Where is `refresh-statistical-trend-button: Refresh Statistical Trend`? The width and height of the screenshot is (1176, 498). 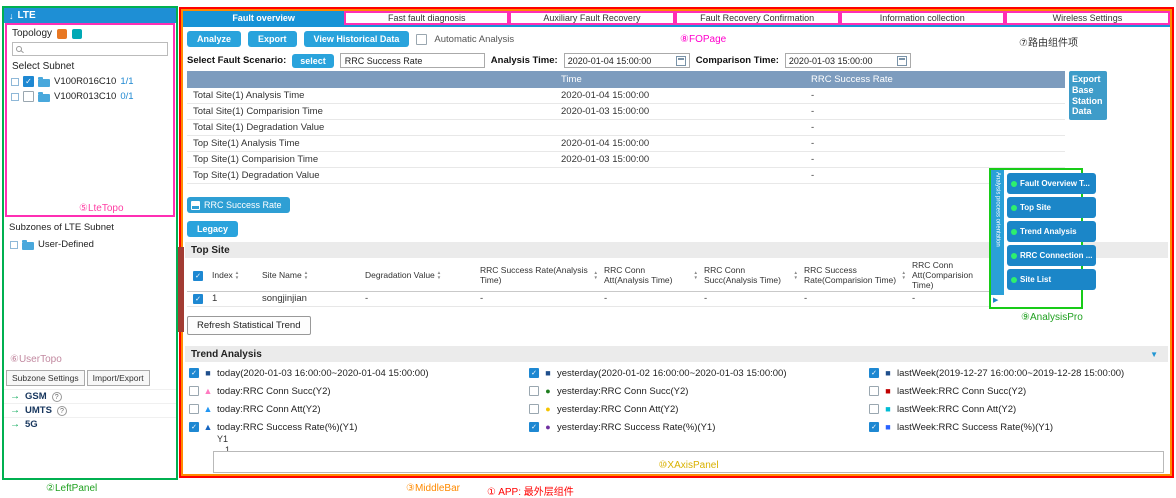
refresh-statistical-trend-button: Refresh Statistical Trend is located at coordinates (249, 325).